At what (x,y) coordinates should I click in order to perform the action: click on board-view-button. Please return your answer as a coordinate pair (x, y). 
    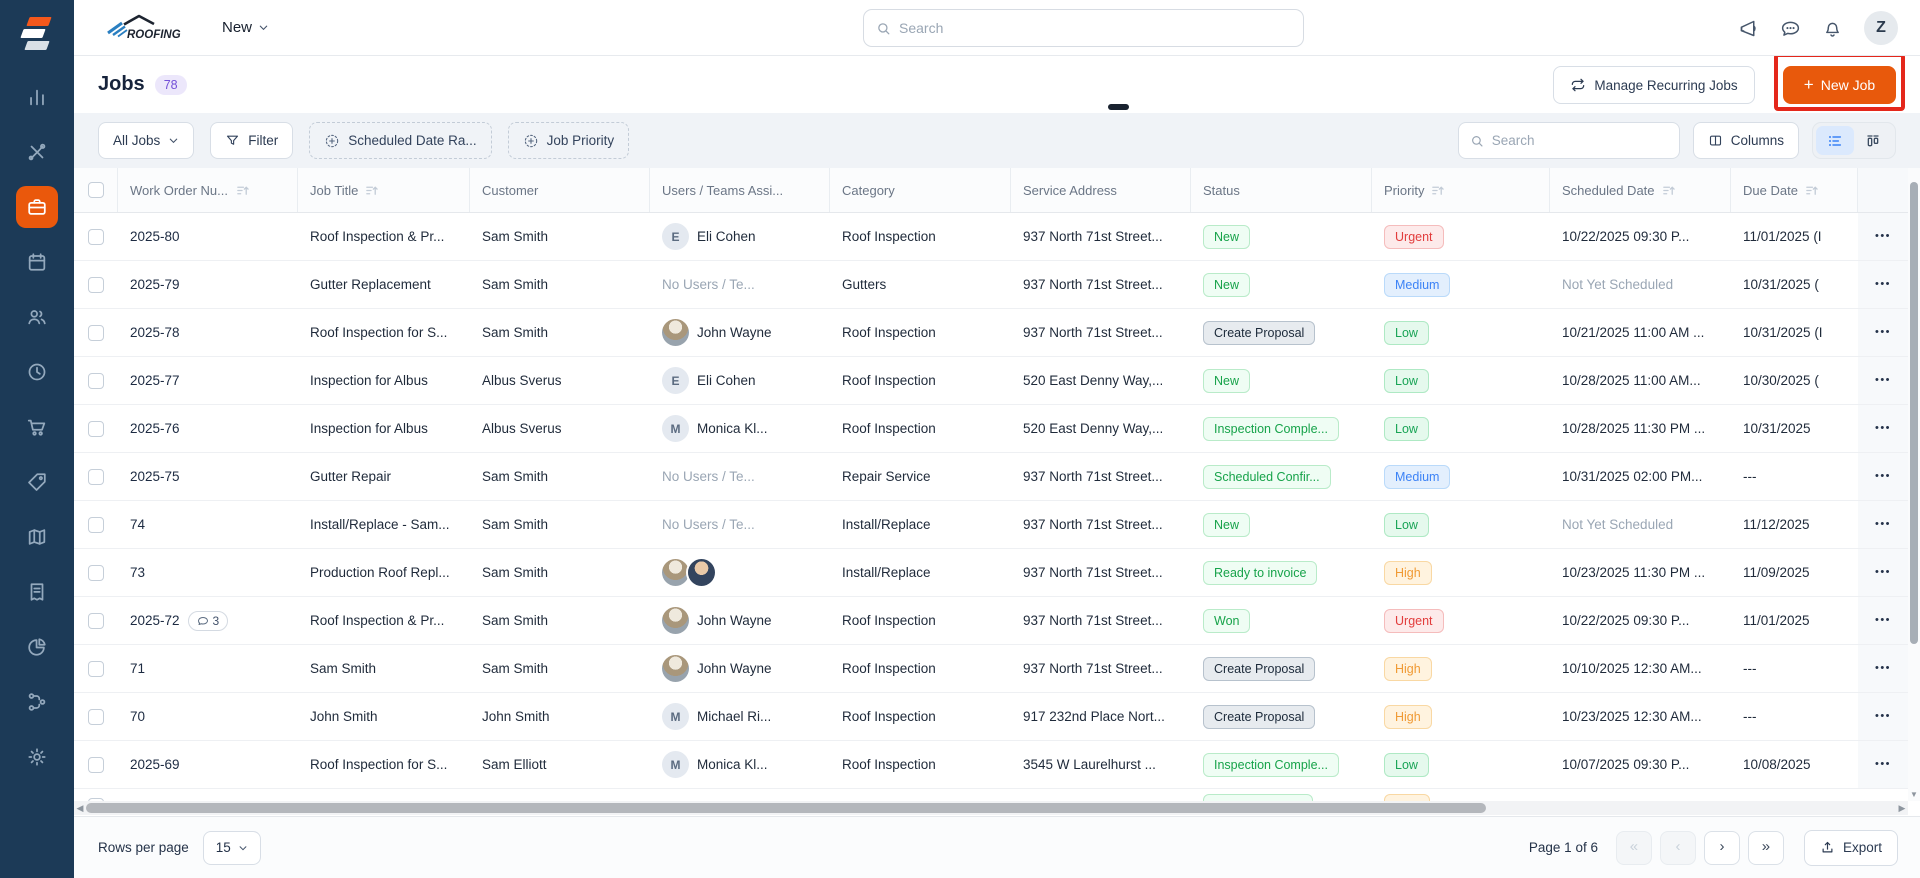
    Looking at the image, I should click on (1873, 140).